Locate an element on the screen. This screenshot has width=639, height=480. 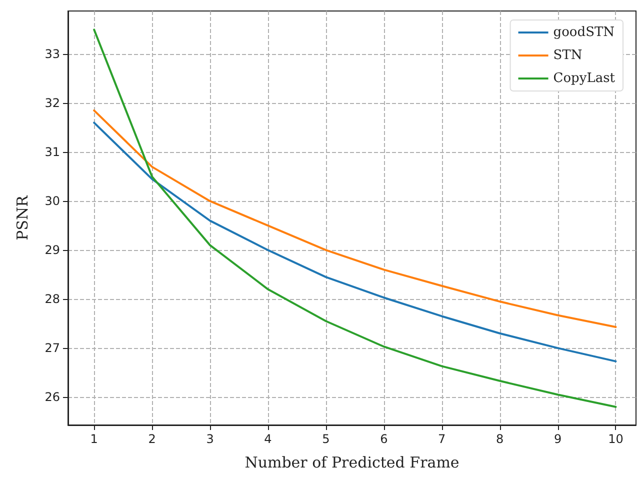
x-tick-label: 2 is located at coordinates (152, 439).